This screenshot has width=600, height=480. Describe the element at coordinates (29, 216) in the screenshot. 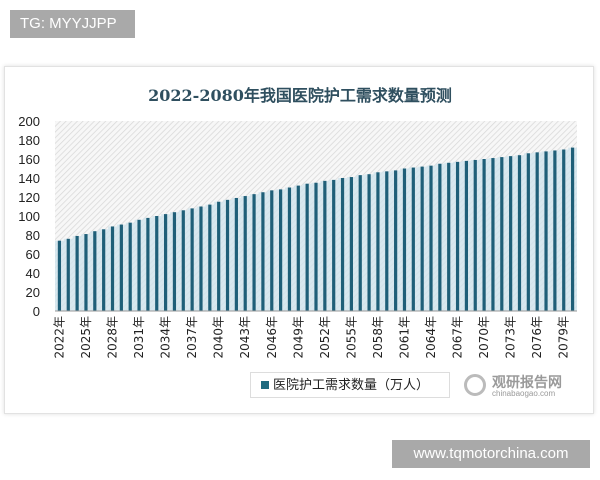

I see `y-tick-label: 100` at that location.